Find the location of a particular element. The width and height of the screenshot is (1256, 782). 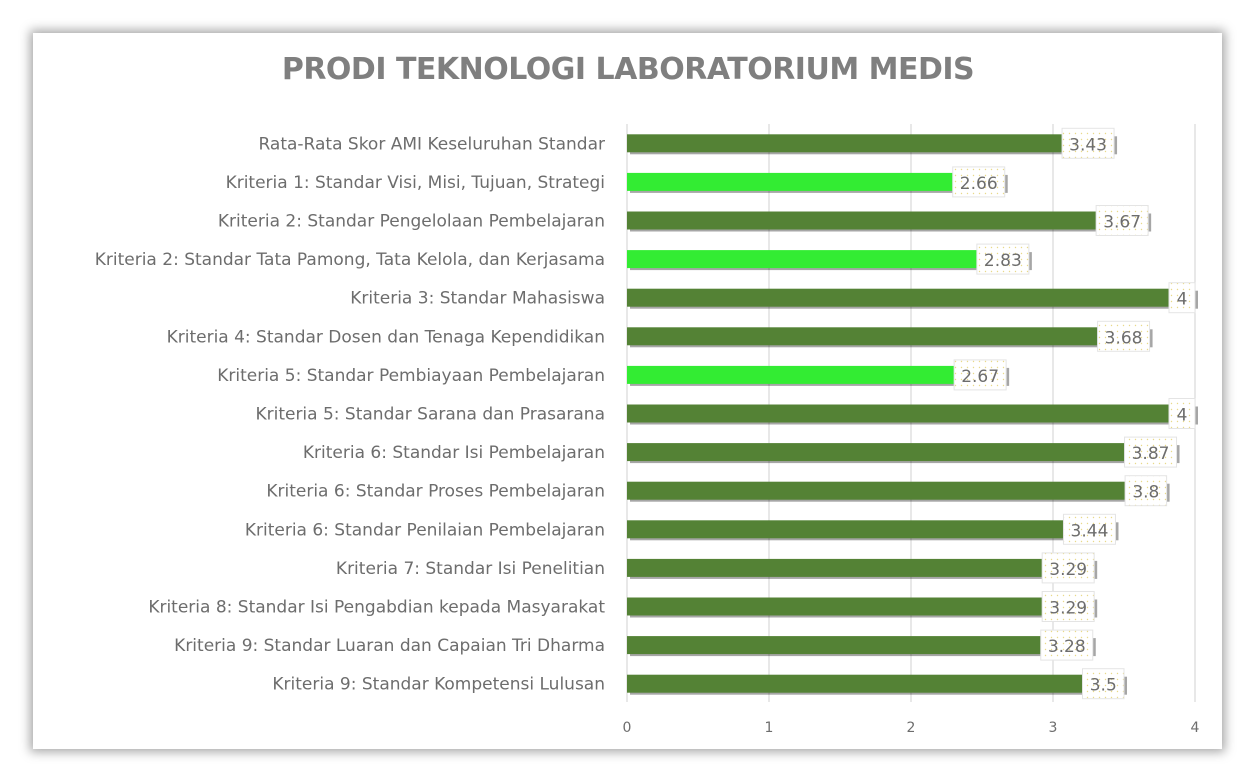

x-tick-label: 1 is located at coordinates (769, 728).